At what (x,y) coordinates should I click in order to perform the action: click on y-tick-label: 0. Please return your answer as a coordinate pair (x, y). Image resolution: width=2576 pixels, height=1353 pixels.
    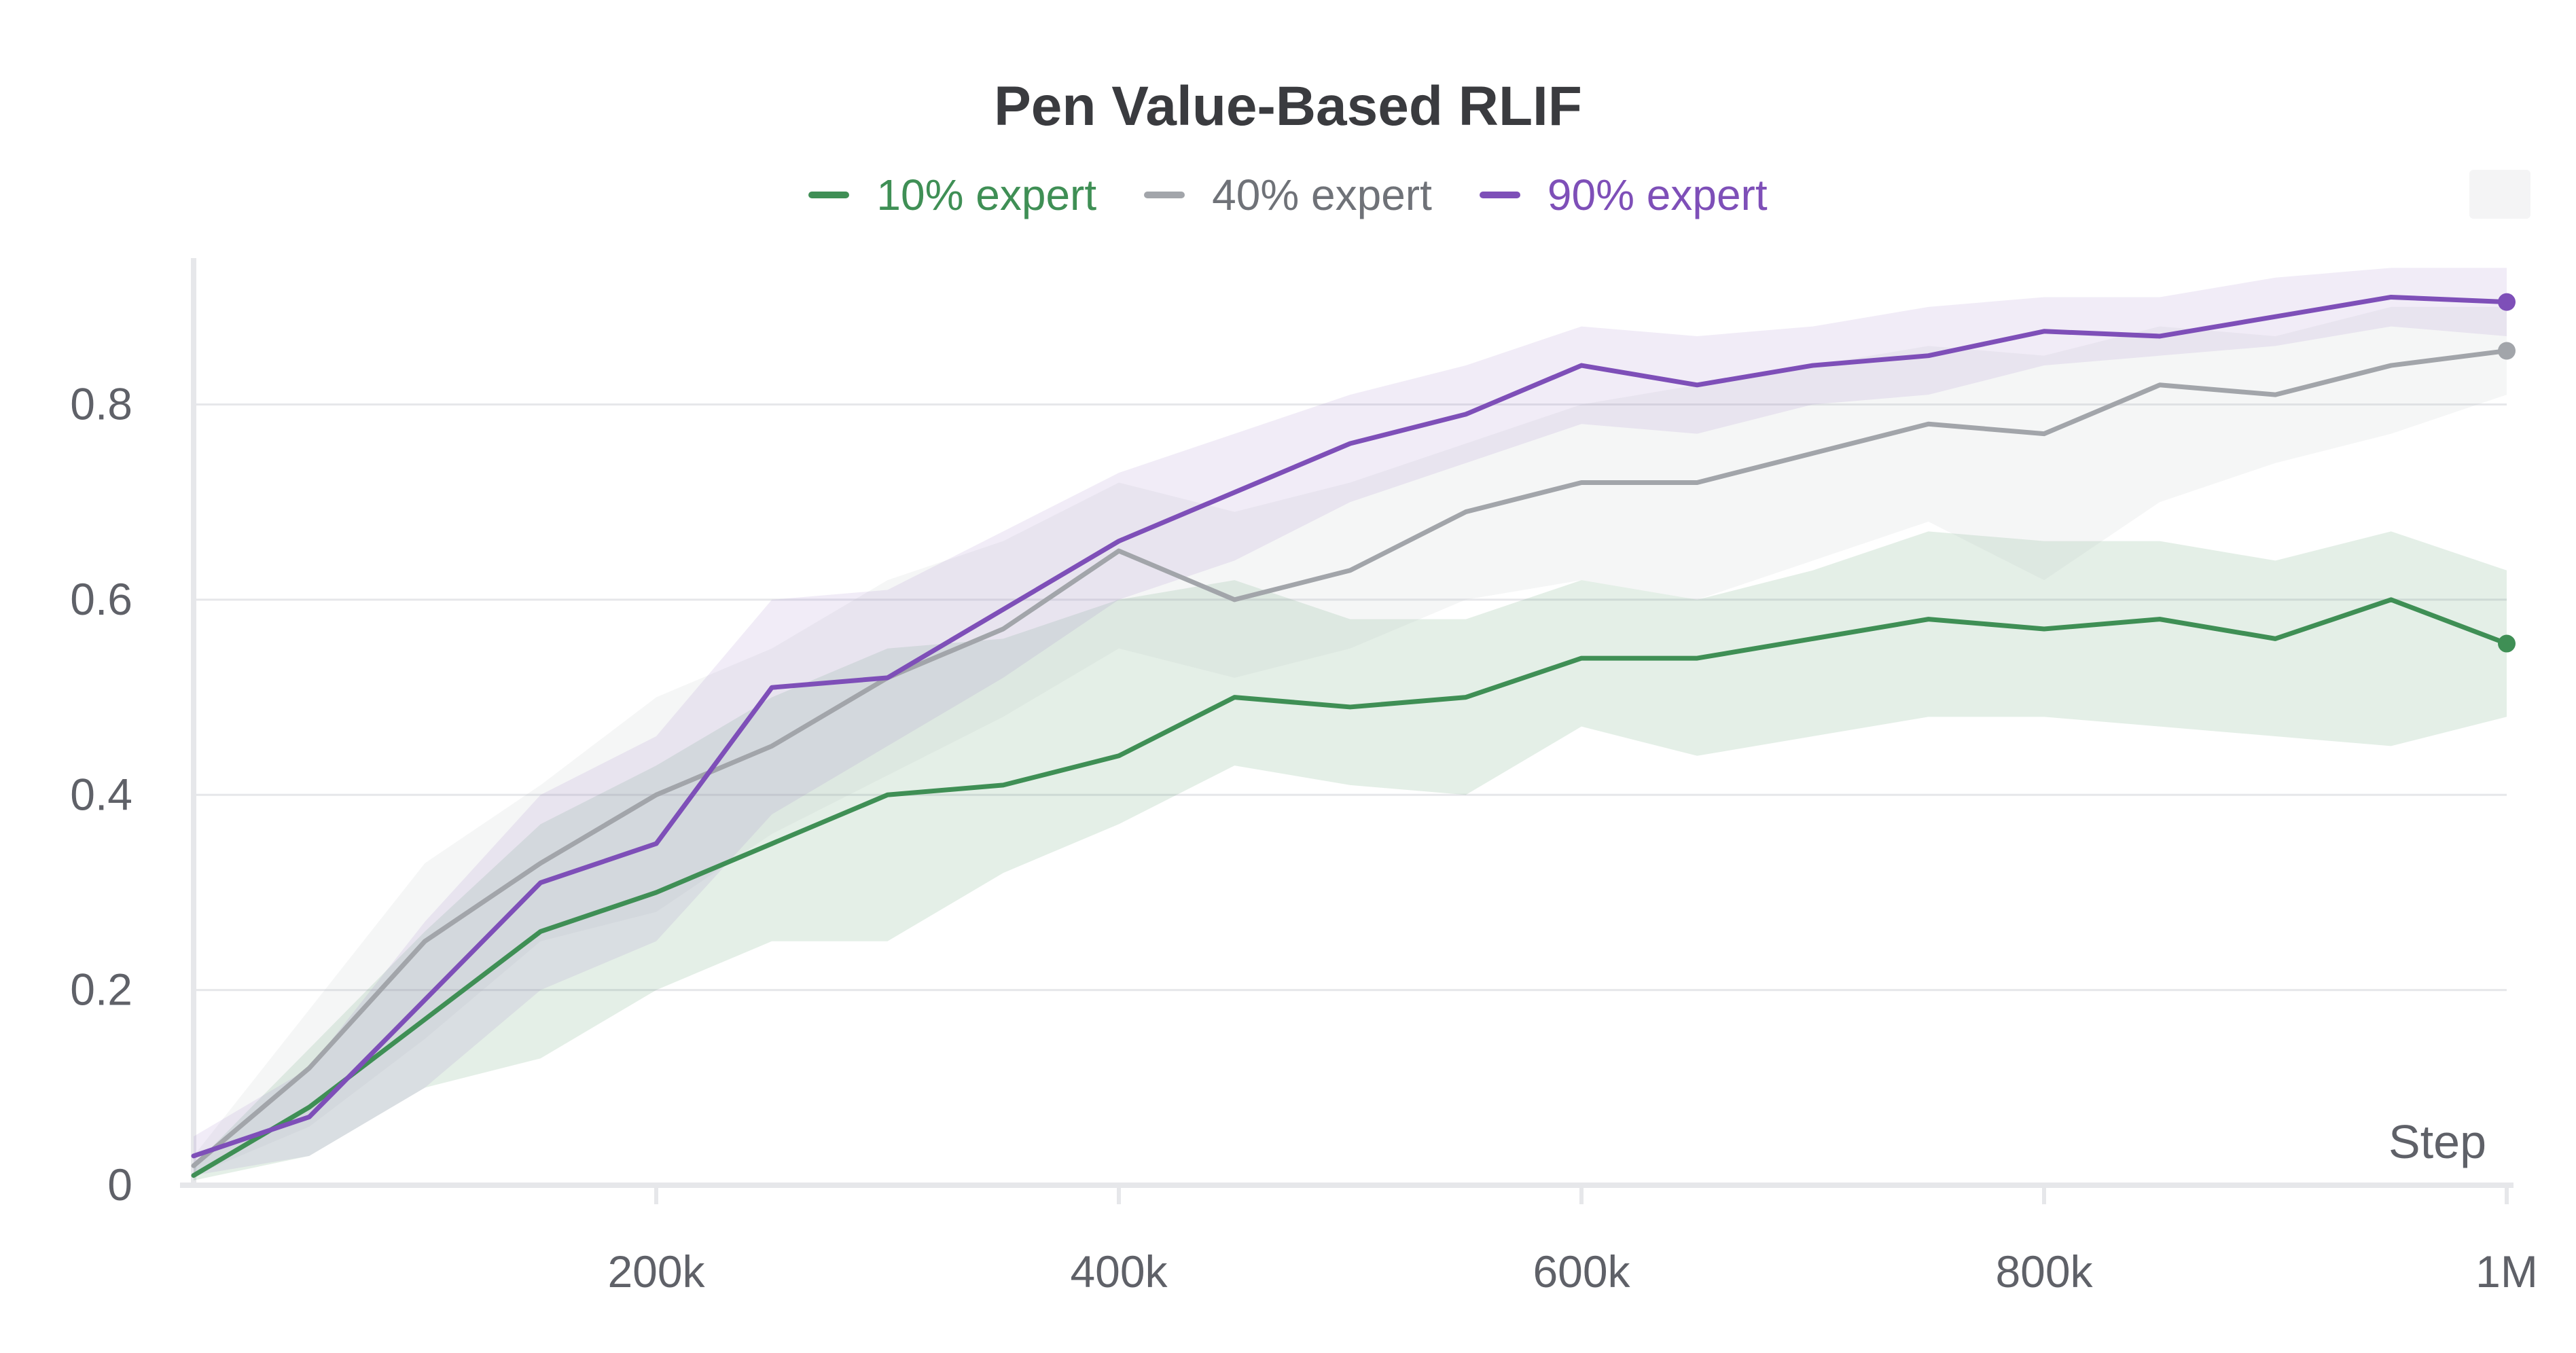
    Looking at the image, I should click on (119, 1184).